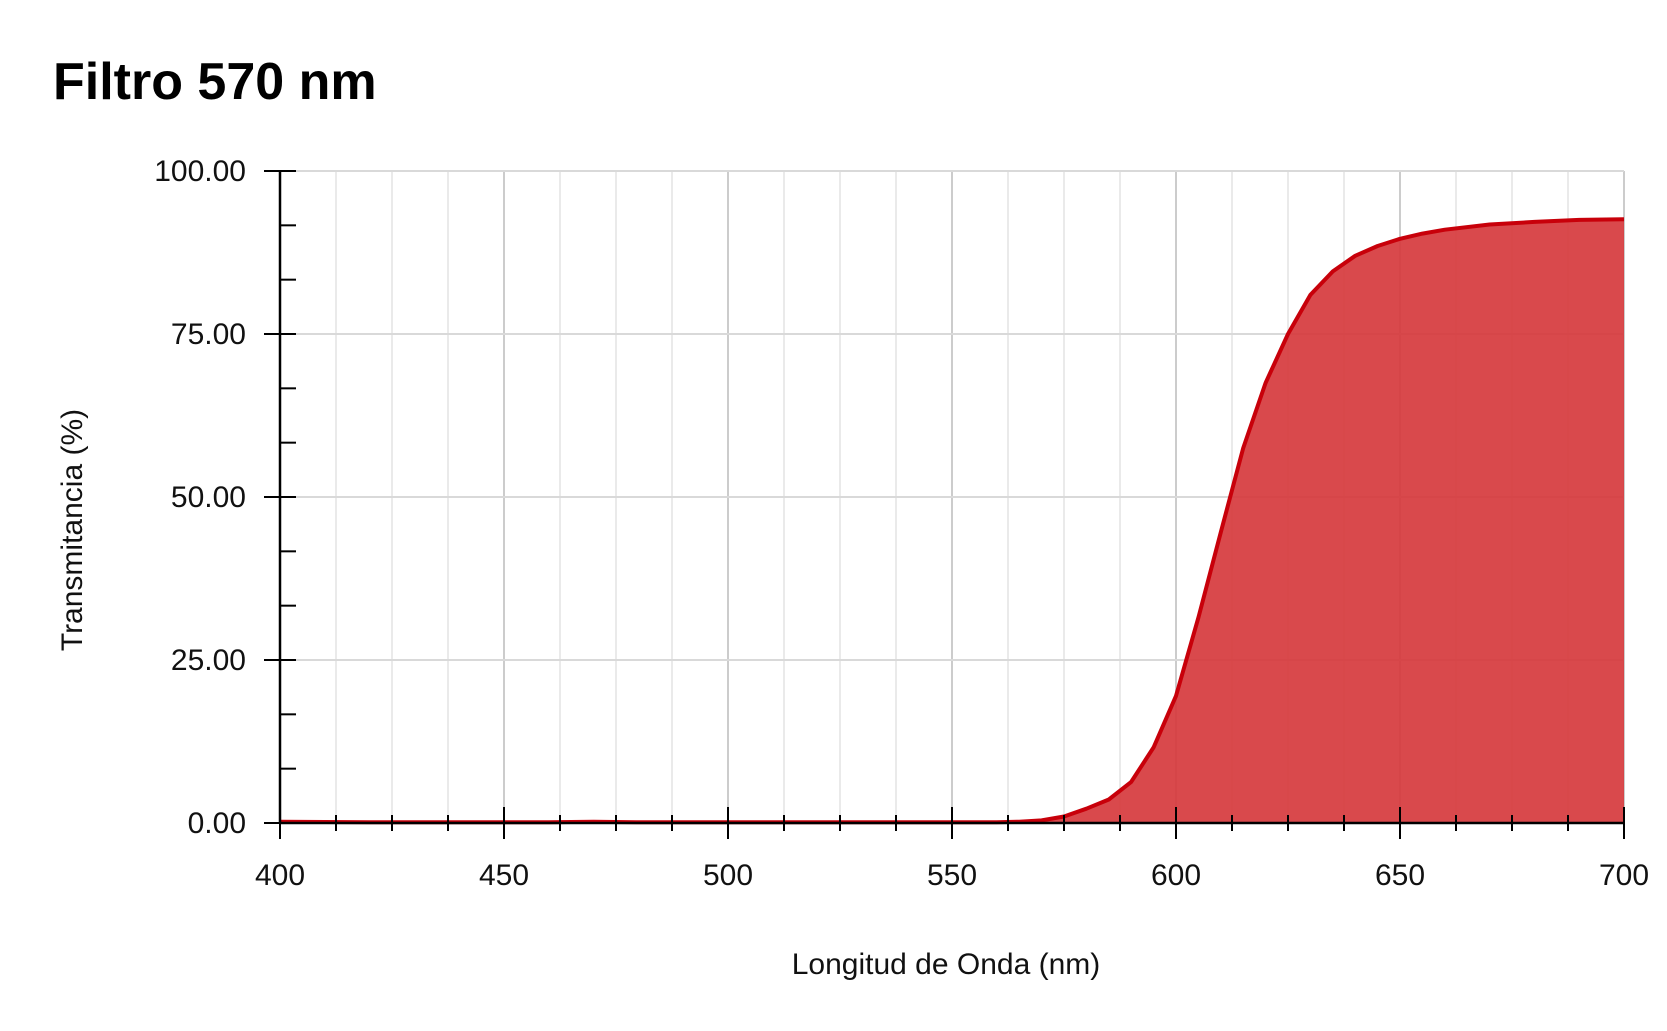 Image resolution: width=1667 pixels, height=1031 pixels. What do you see at coordinates (208, 334) in the screenshot?
I see `y-tick-label: 75.00` at bounding box center [208, 334].